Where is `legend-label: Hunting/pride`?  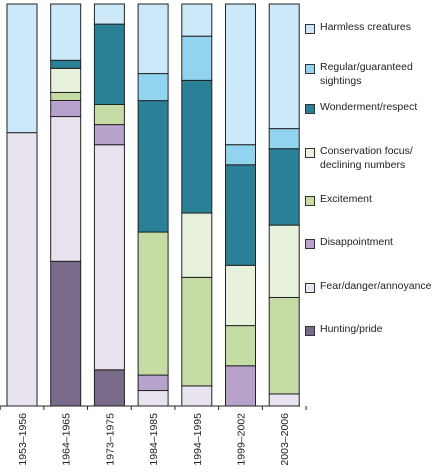
legend-label: Hunting/pride is located at coordinates (351, 329).